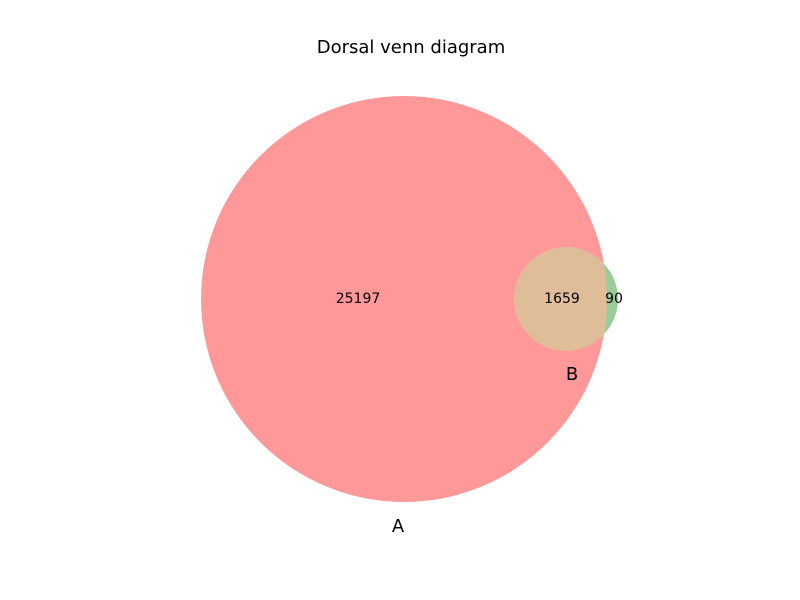 The image size is (800, 600). Describe the element at coordinates (411, 47) in the screenshot. I see `diagram-title: Dorsal venn diagram` at that location.